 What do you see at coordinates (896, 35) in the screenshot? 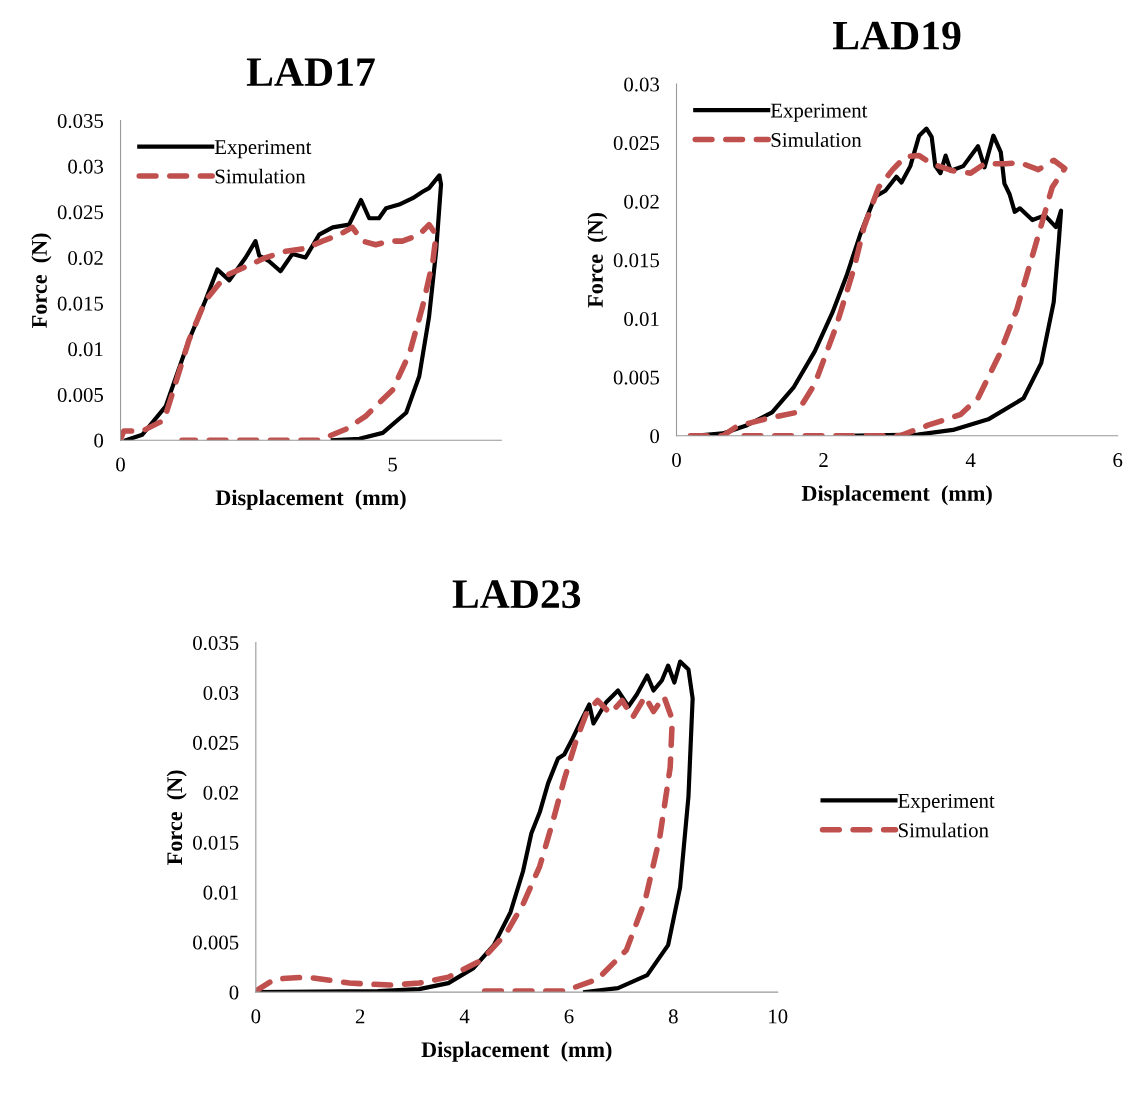
I see `chart-title: LAD19` at bounding box center [896, 35].